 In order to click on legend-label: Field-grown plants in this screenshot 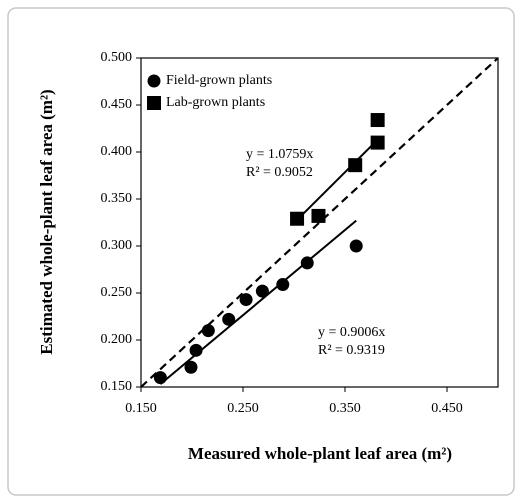, I will do `click(219, 80)`.